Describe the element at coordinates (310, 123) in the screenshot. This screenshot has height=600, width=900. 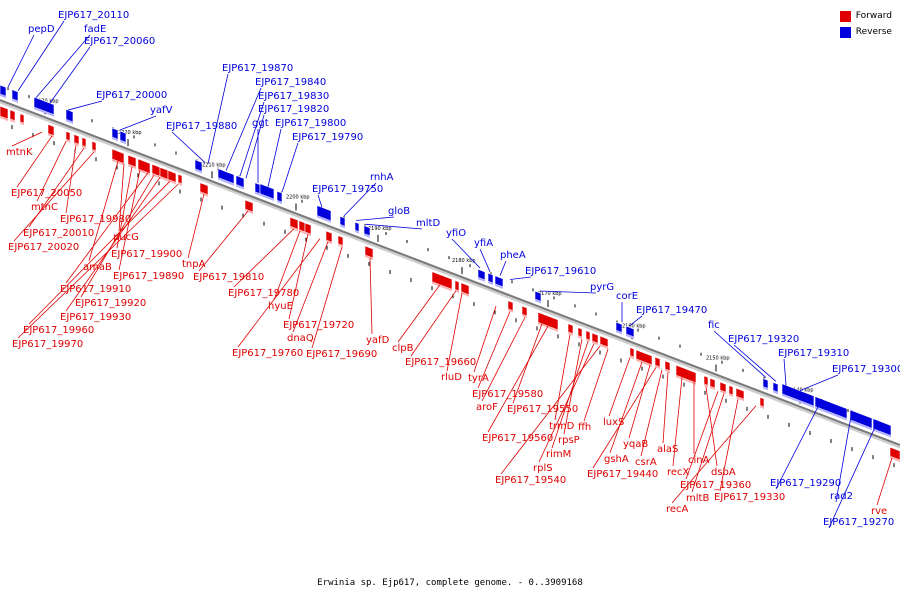
I see `gene-label-ejp617-19800: EJP617_19800` at that location.